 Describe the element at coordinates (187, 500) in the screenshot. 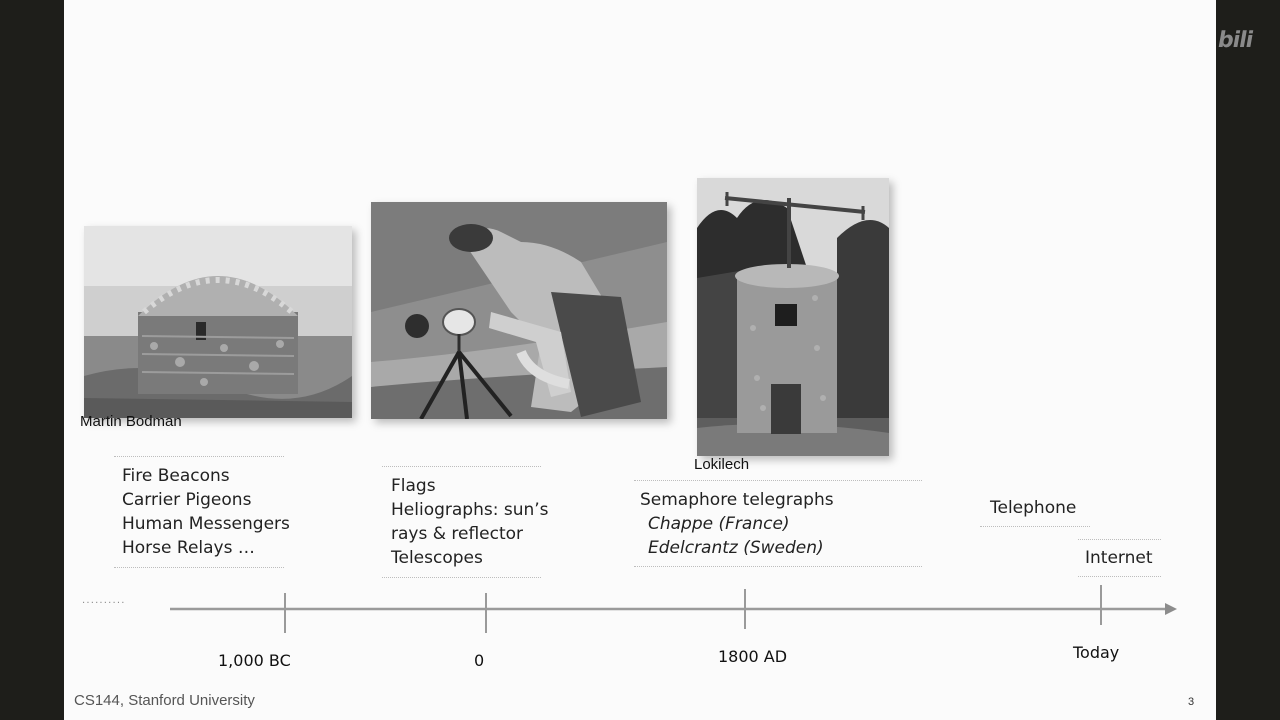

I see `era-ancient-item: Carrier Pigeons` at that location.